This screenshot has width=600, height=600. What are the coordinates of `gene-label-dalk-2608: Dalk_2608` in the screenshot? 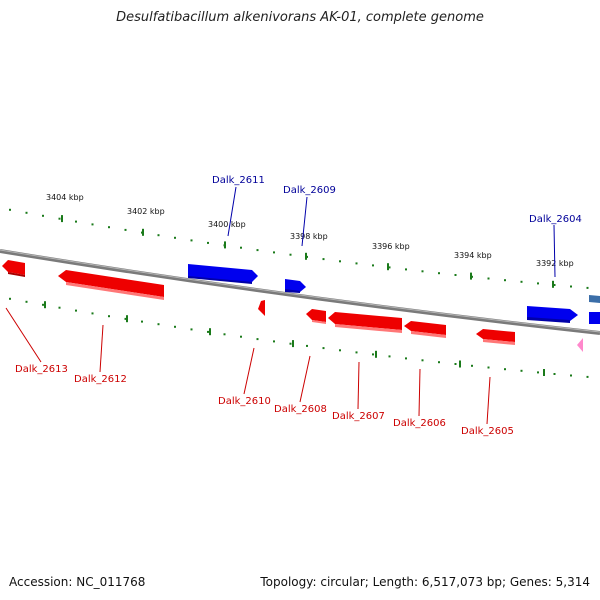 It's located at (300, 409).